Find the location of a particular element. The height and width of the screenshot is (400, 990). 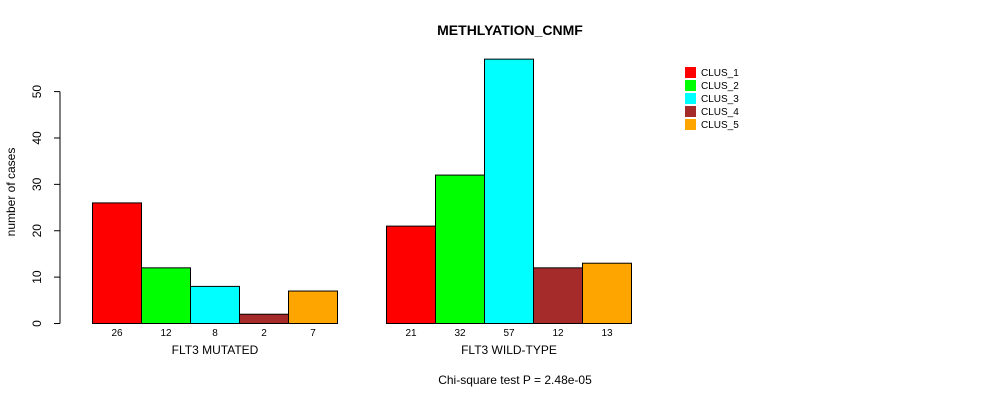

bar-count-label: 32 is located at coordinates (460, 333).